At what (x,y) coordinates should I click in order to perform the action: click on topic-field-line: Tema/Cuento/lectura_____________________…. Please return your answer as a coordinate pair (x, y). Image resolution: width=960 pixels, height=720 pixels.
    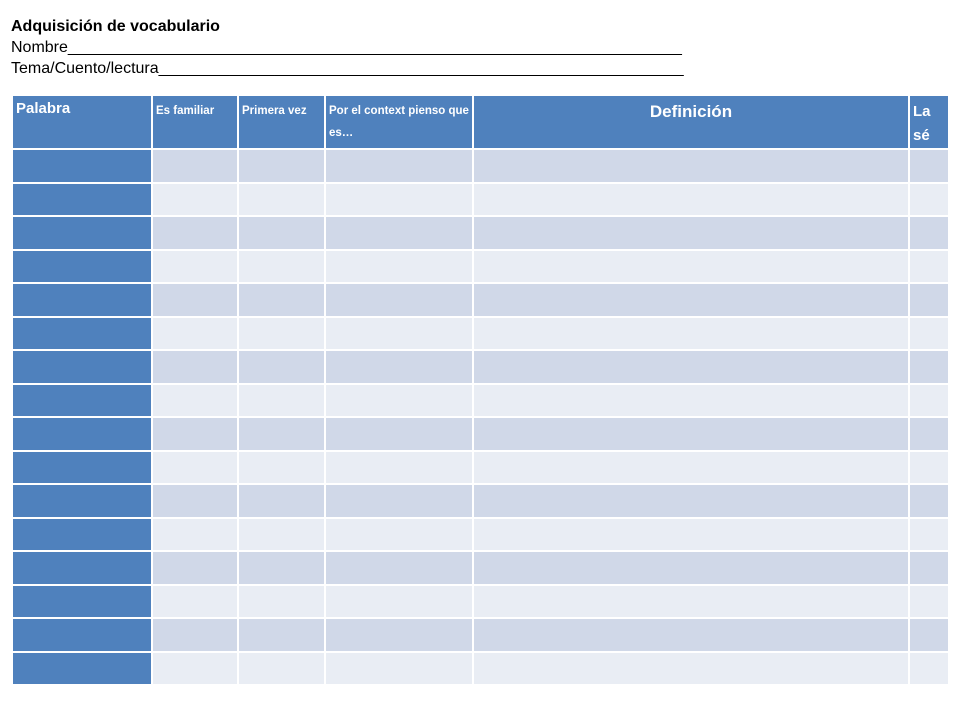
    Looking at the image, I should click on (347, 68).